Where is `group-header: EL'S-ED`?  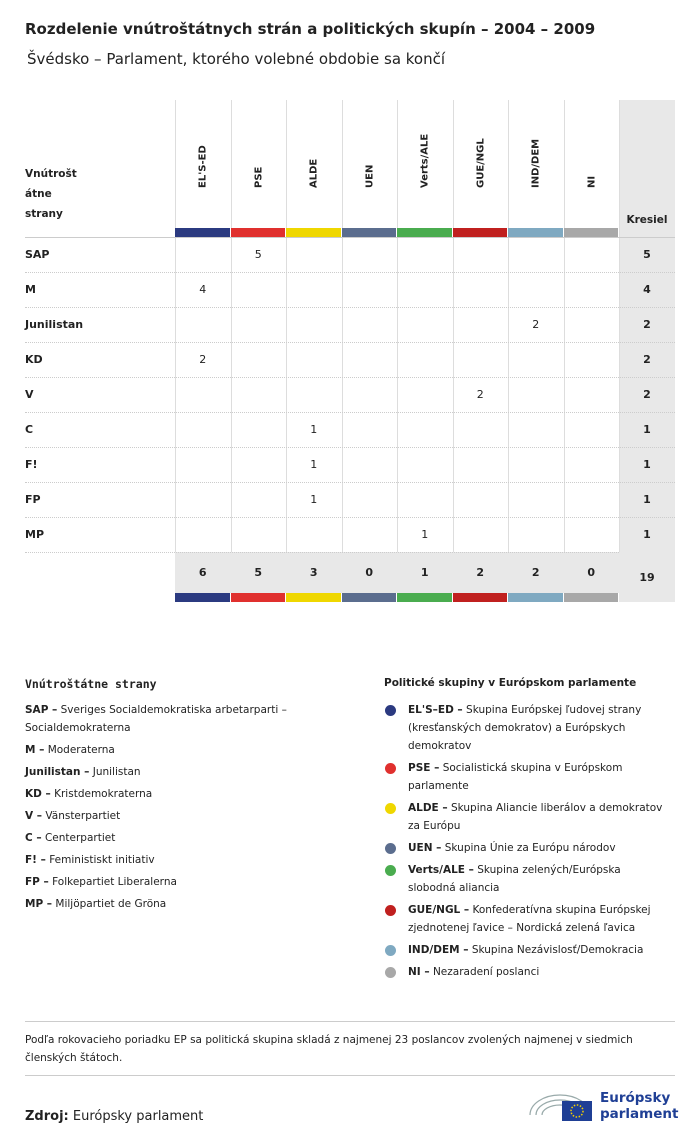
group-header: EL'S-ED is located at coordinates (203, 166).